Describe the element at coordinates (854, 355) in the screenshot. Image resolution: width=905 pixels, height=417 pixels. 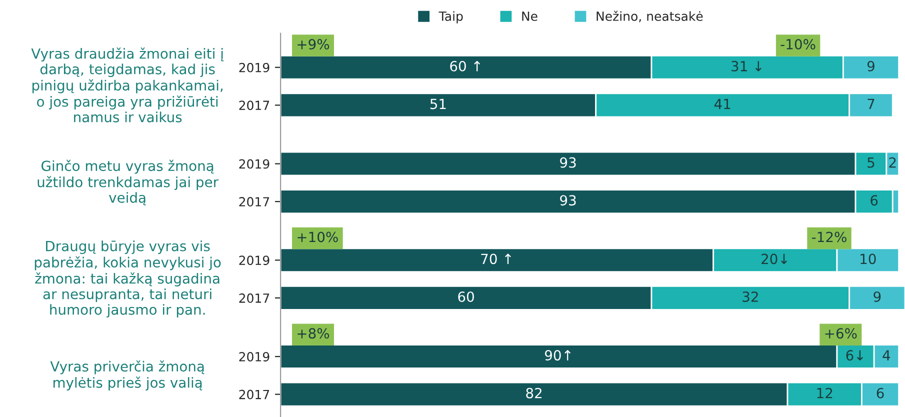
I see `data-label: 6↓` at that location.